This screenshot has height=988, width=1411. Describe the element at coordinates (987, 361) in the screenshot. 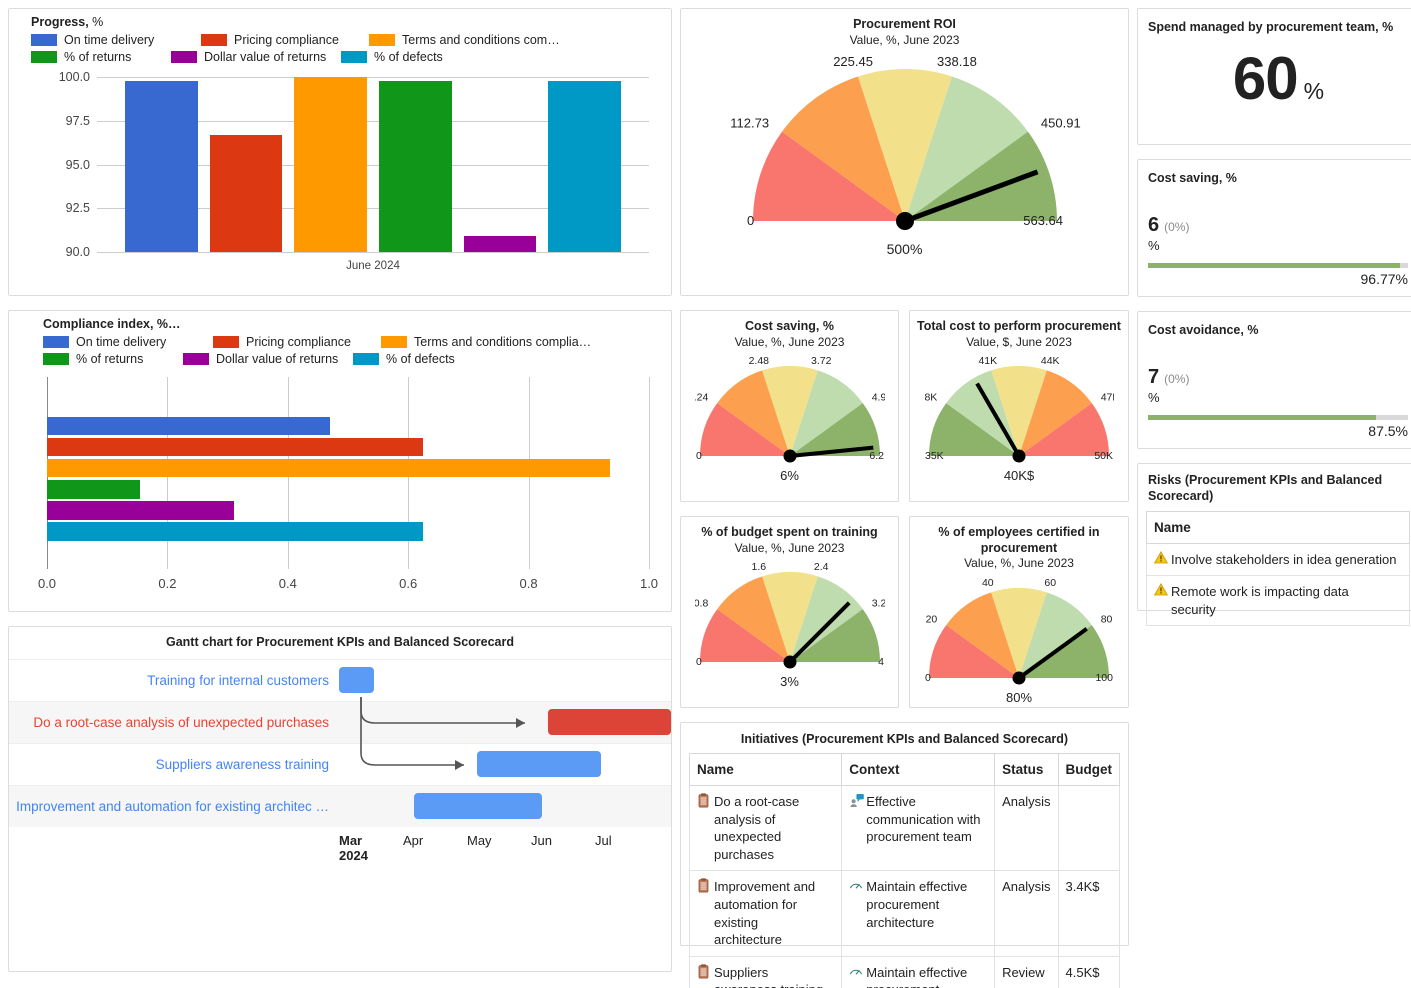

I see `gauge-tick-label: 41K` at that location.